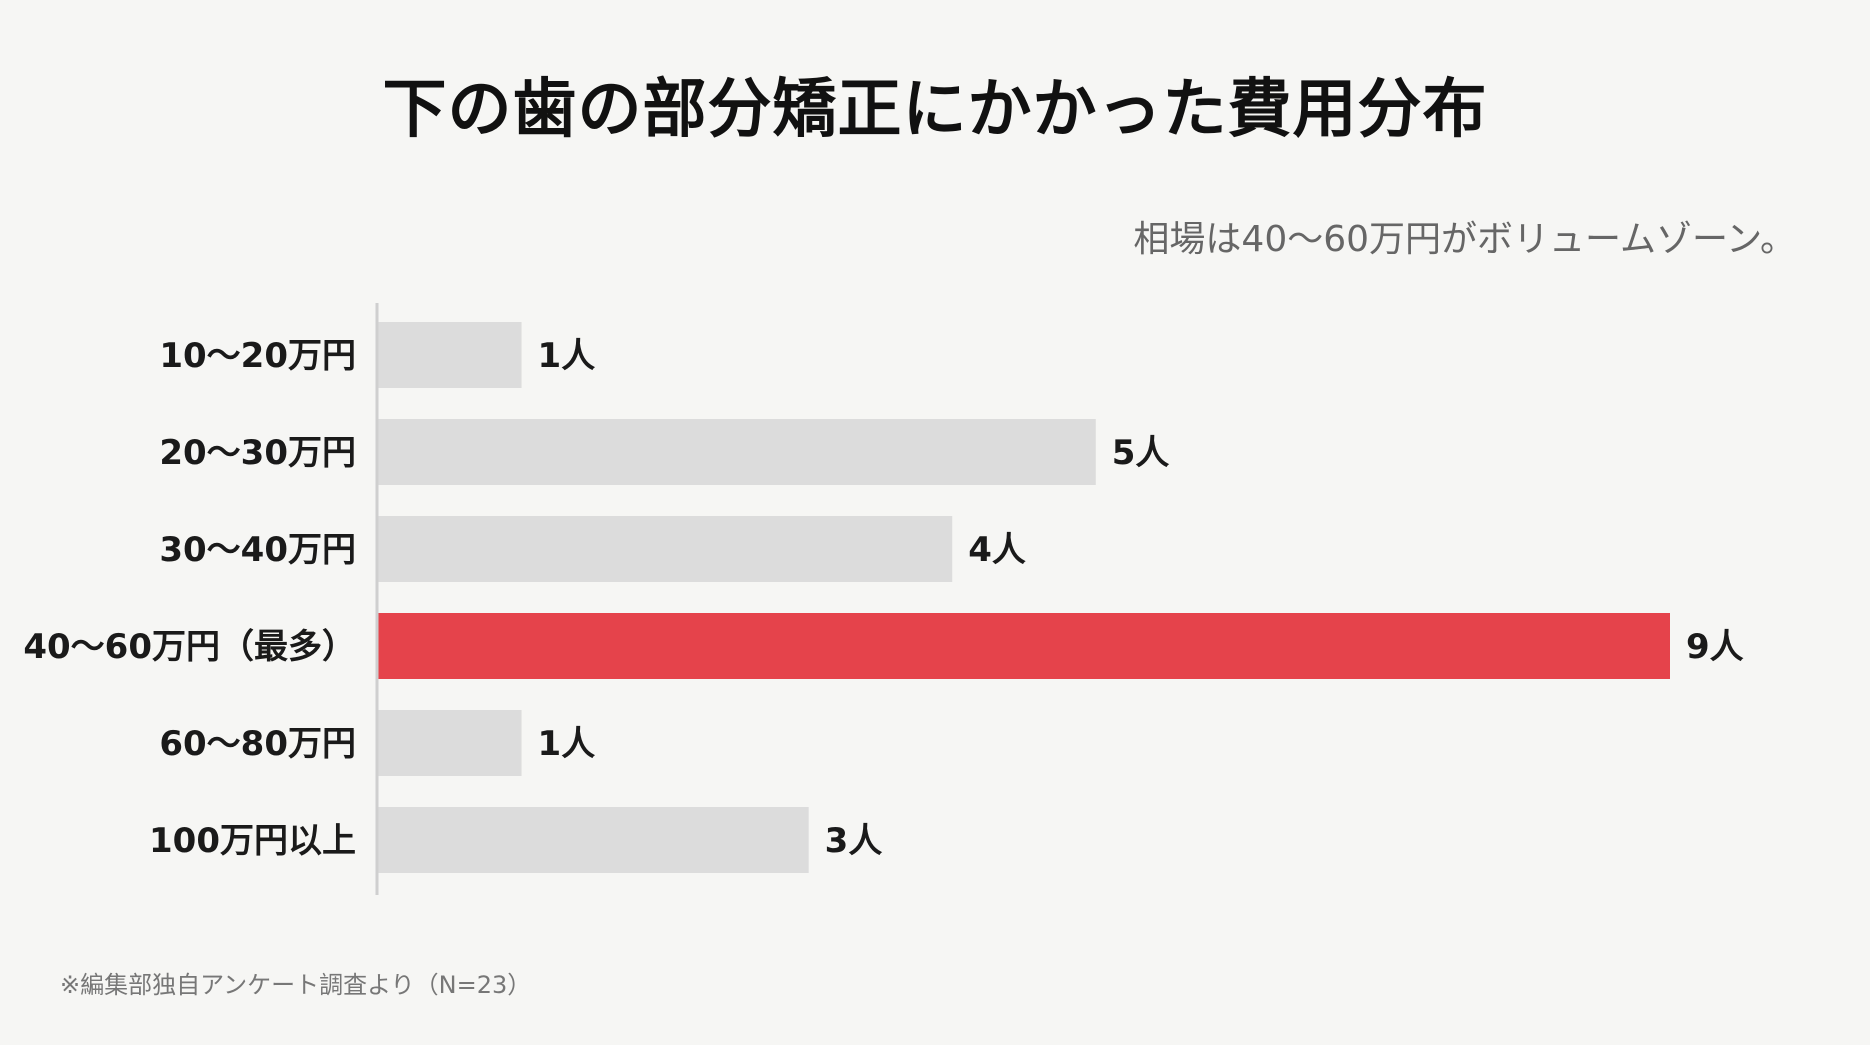 This screenshot has width=1870, height=1045. Describe the element at coordinates (296, 985) in the screenshot. I see `source-note: ※編集部独自アンケート調査より（N=23）` at that location.